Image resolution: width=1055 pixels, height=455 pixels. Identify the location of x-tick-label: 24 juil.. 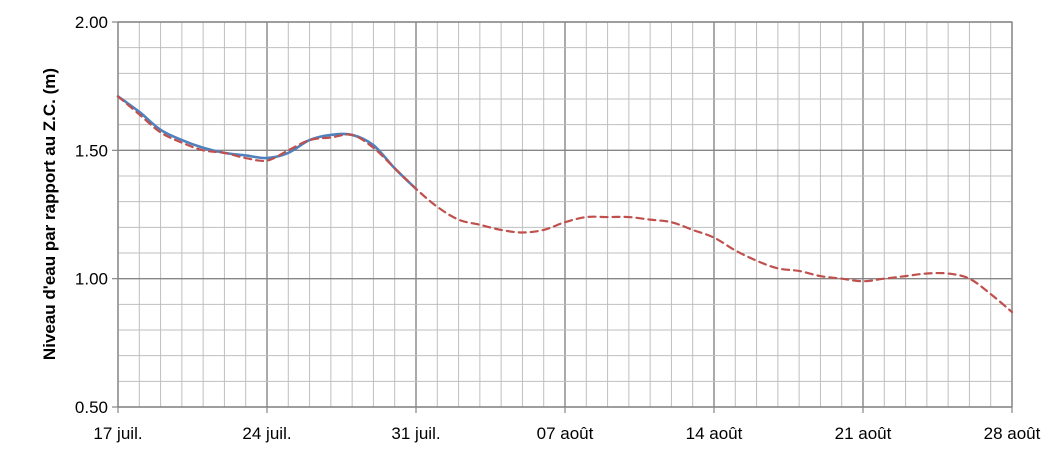
(266, 433).